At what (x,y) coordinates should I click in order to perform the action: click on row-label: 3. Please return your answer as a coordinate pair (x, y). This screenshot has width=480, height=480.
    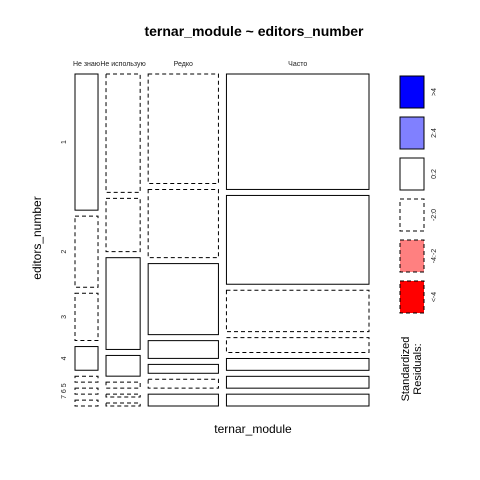
    Looking at the image, I should click on (64, 317).